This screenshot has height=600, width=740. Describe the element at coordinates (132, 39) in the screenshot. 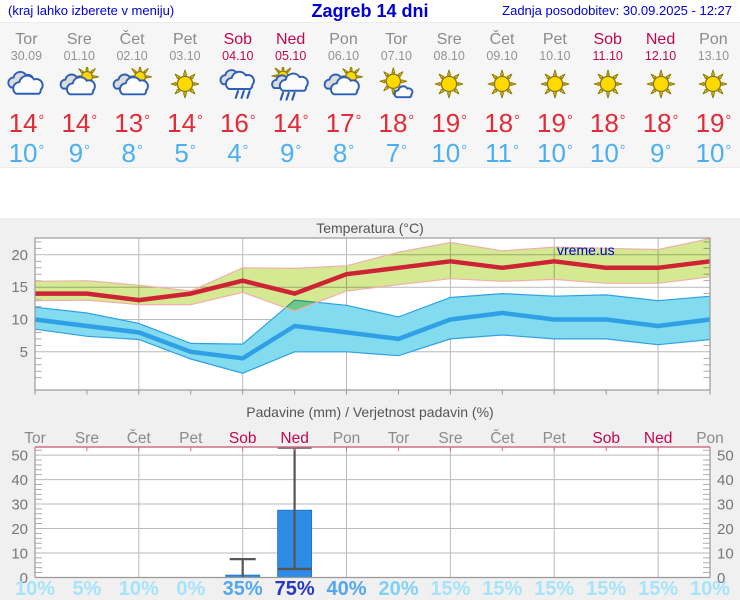

I see `day-name: Čet` at that location.